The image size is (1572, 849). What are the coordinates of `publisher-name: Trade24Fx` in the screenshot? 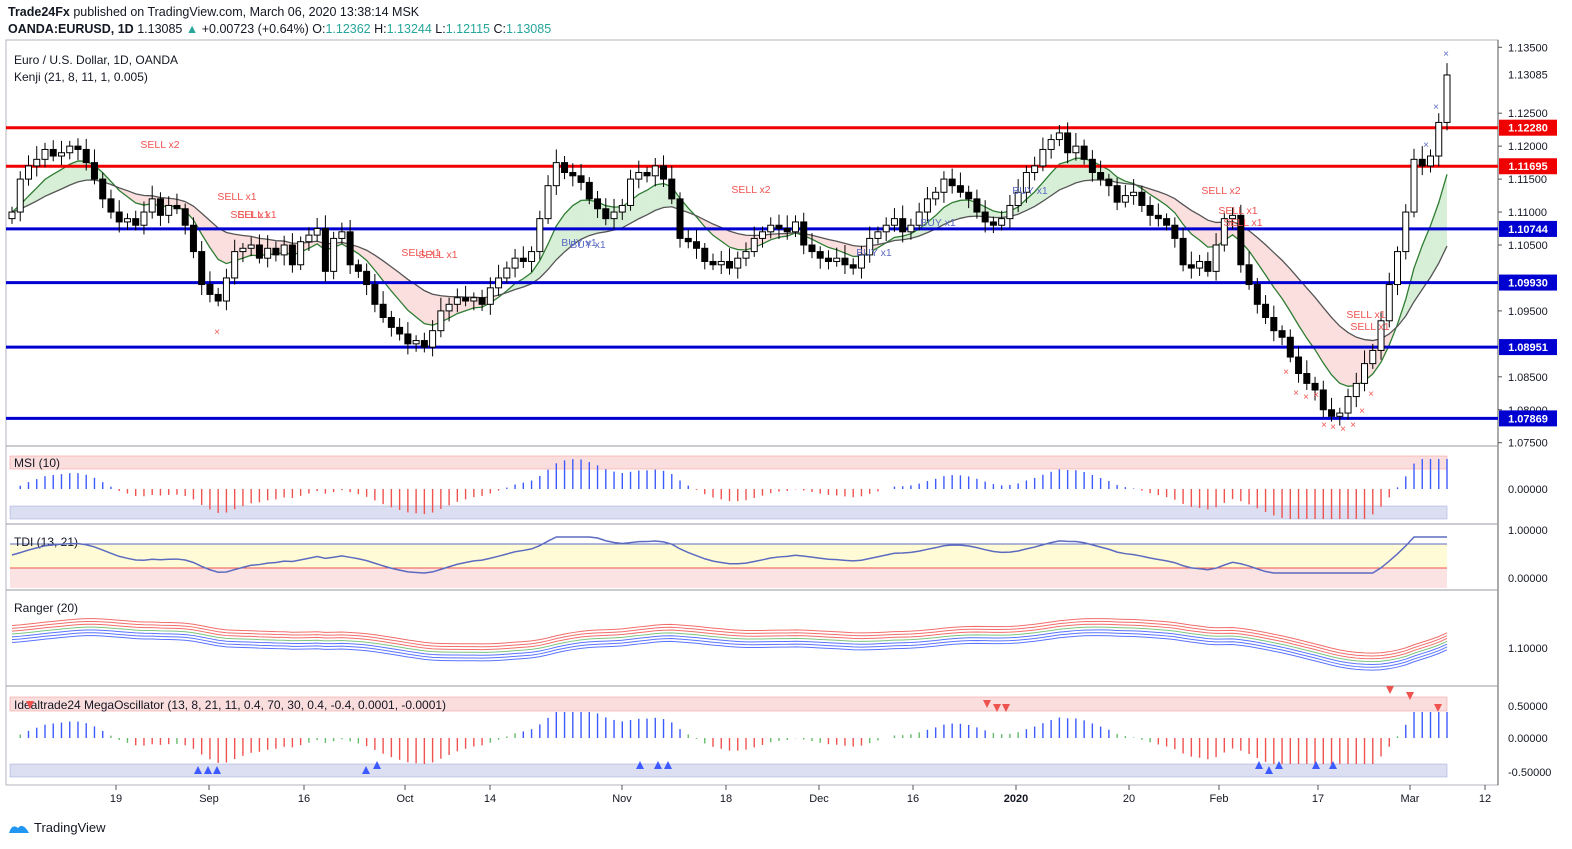 It's located at (39, 12).